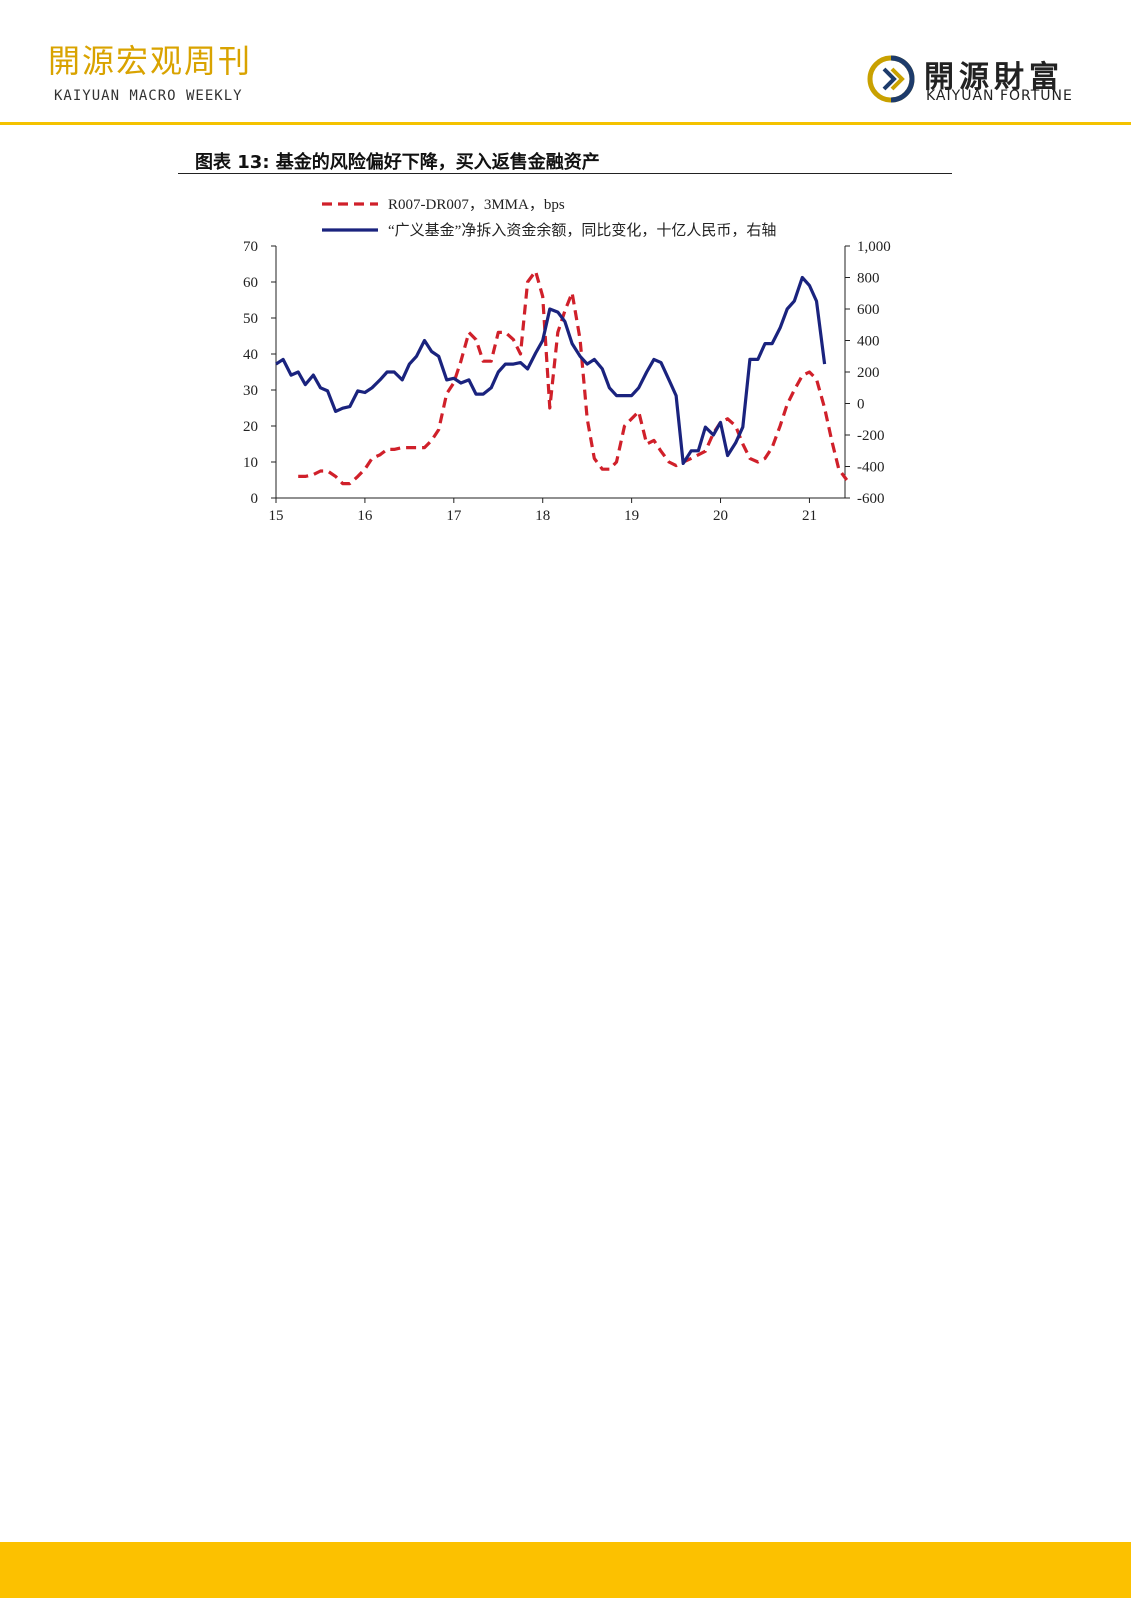 The image size is (1131, 1600). I want to click on logo-emblem-icon, so click(891, 79).